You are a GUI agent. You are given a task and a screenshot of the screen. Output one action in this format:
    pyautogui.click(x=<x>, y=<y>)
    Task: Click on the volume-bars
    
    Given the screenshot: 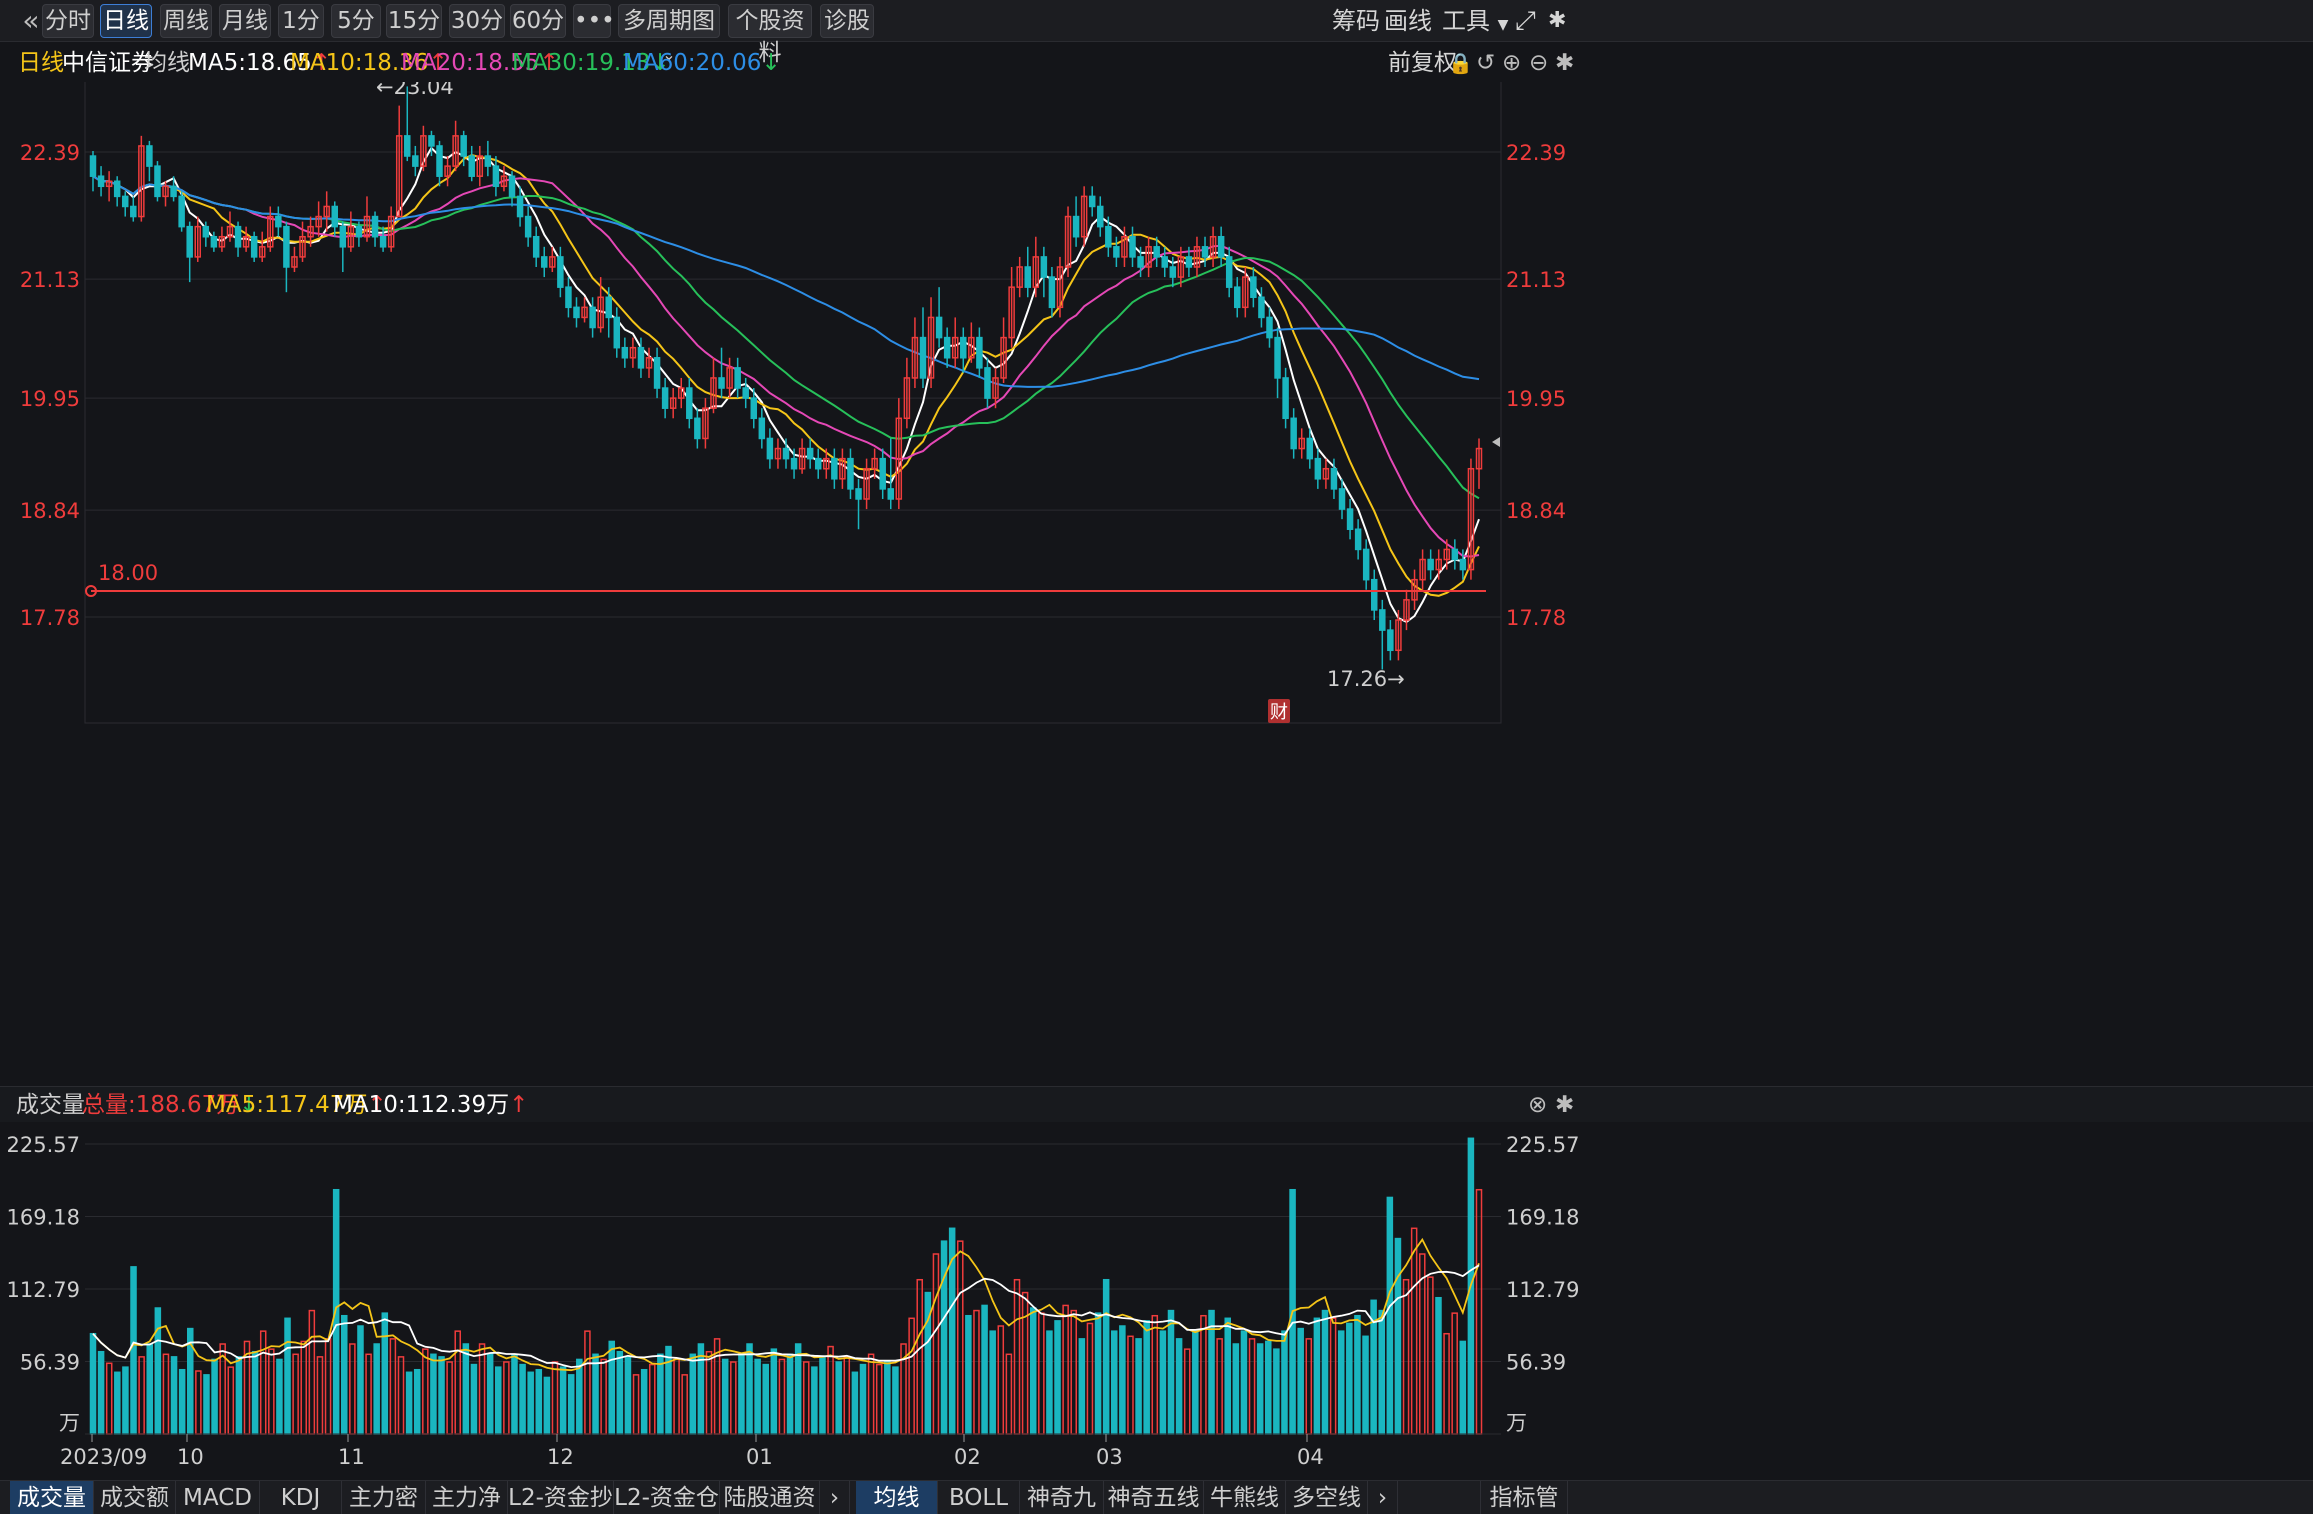 What is the action you would take?
    pyautogui.click(x=786, y=1286)
    